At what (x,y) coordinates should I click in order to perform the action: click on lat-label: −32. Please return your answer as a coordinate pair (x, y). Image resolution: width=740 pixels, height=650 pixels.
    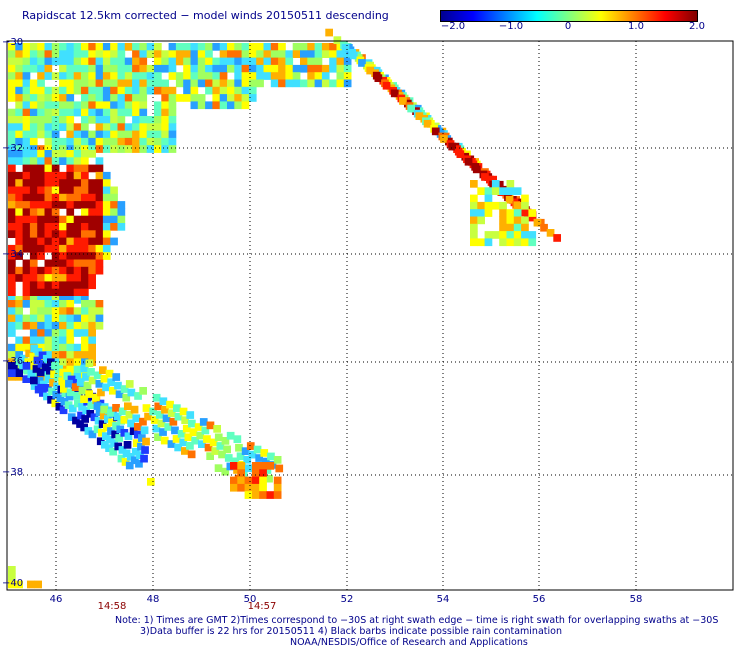
    Looking at the image, I should click on (13, 148).